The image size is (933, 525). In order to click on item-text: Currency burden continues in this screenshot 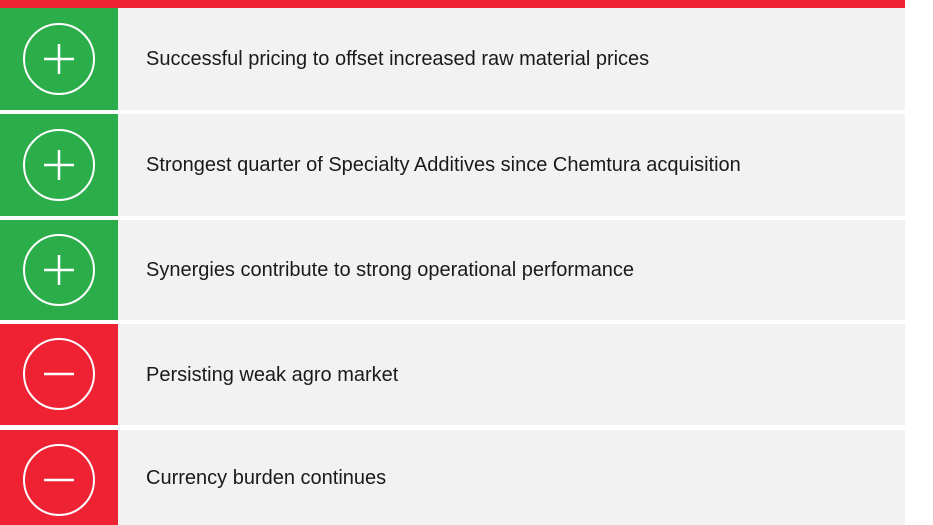, I will do `click(266, 477)`.